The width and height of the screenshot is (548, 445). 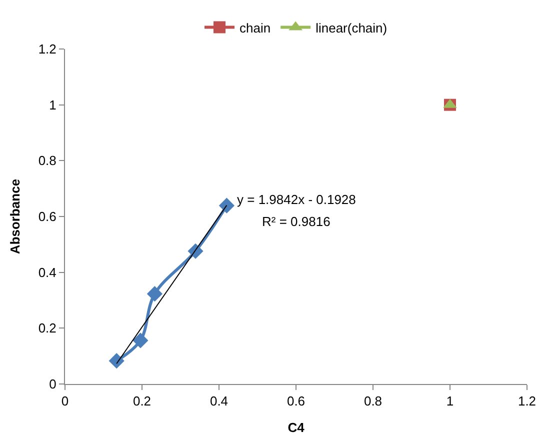 What do you see at coordinates (47, 160) in the screenshot?
I see `y-tick-label: 0.8` at bounding box center [47, 160].